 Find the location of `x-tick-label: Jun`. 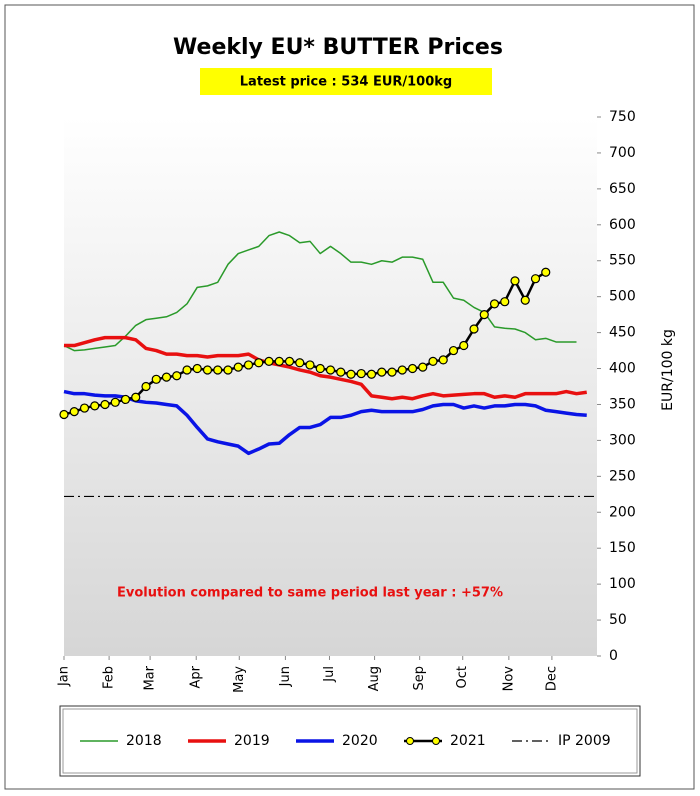

x-tick-label: Jun is located at coordinates (285, 676).